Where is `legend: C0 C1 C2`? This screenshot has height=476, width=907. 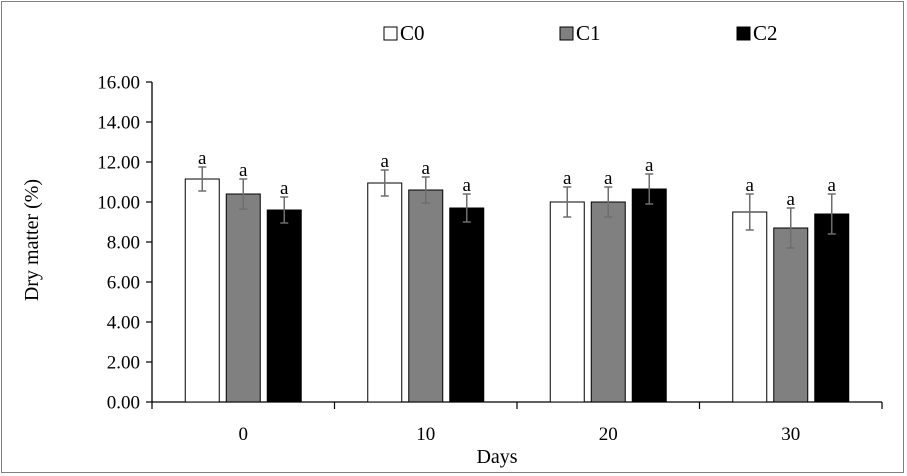
legend: C0 C1 C2 is located at coordinates (580, 33).